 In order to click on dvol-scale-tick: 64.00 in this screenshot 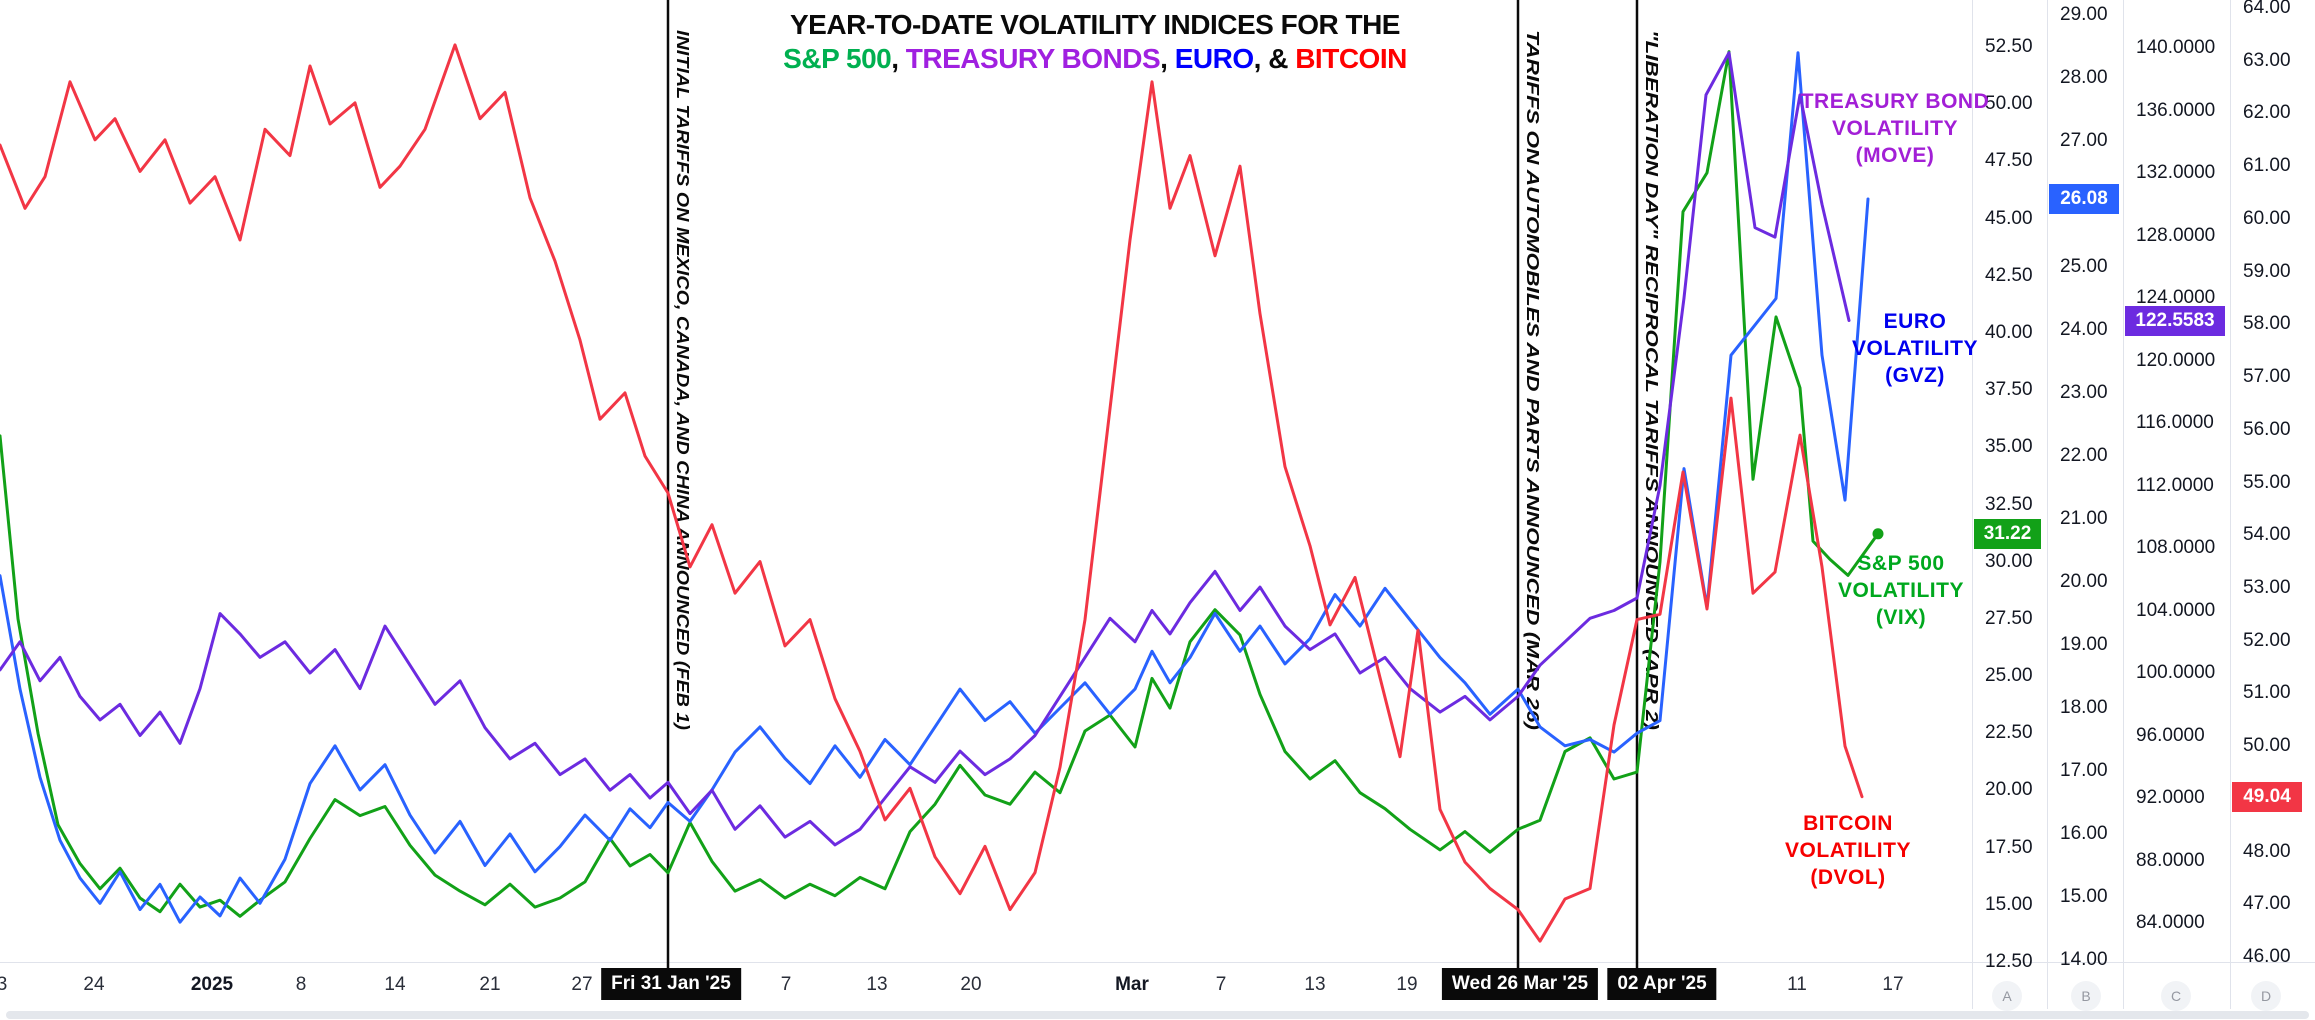, I will do `click(2267, 9)`.